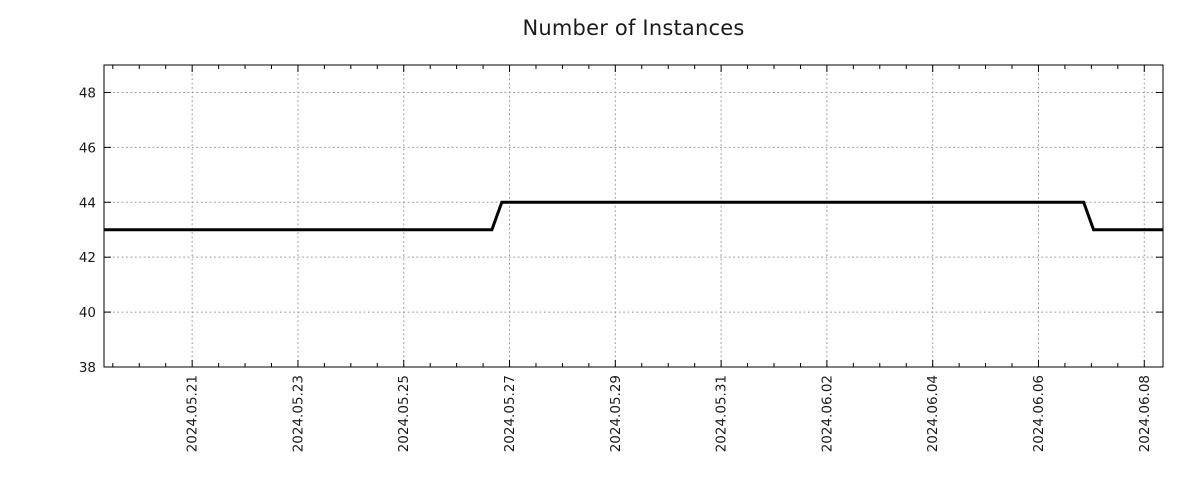 This screenshot has width=1200, height=500. I want to click on svg-text: 42, so click(87, 258).